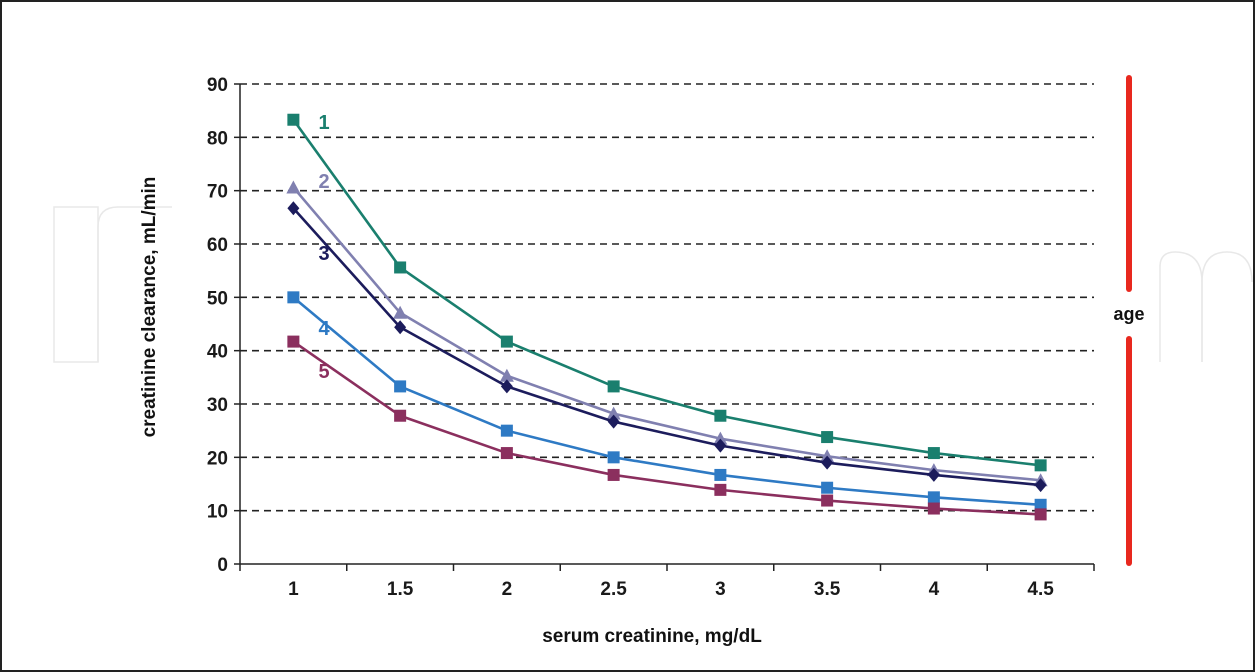 The width and height of the screenshot is (1255, 672). What do you see at coordinates (323, 254) in the screenshot?
I see `series-label-3: 3` at bounding box center [323, 254].